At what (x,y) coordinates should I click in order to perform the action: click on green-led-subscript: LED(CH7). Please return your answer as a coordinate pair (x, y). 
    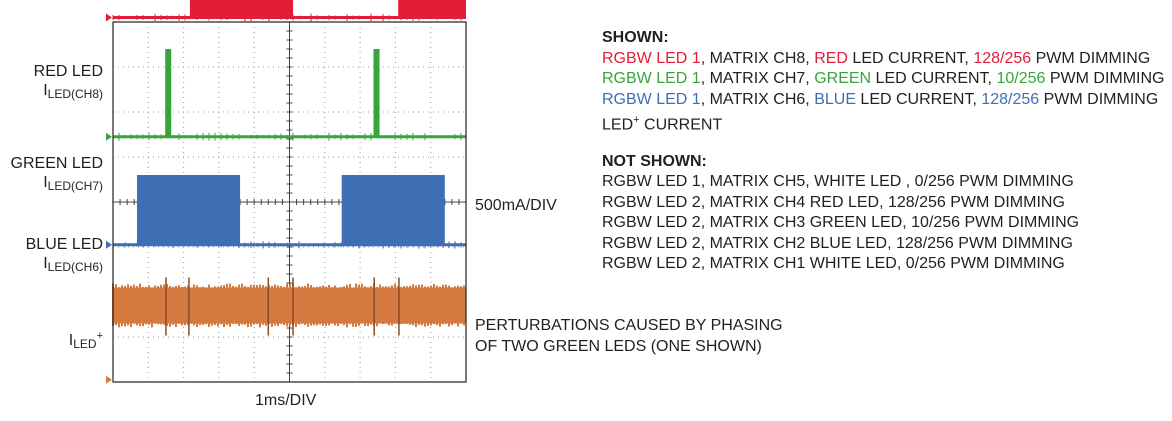
    Looking at the image, I should click on (75, 186).